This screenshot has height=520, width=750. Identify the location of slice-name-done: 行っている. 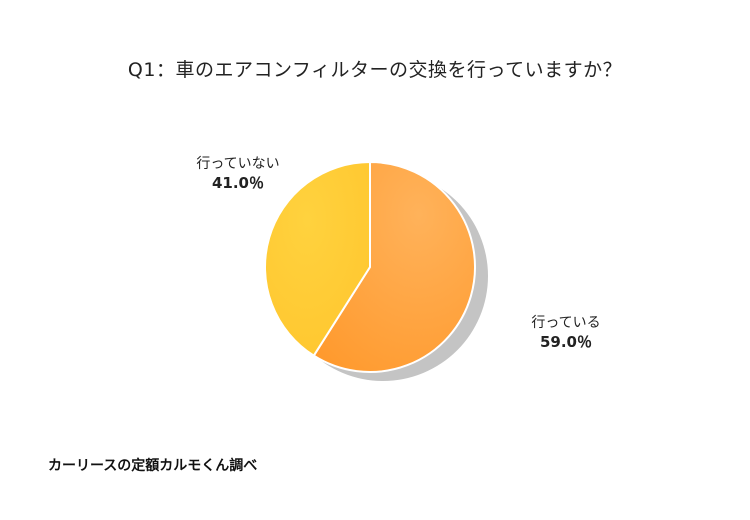
(566, 323).